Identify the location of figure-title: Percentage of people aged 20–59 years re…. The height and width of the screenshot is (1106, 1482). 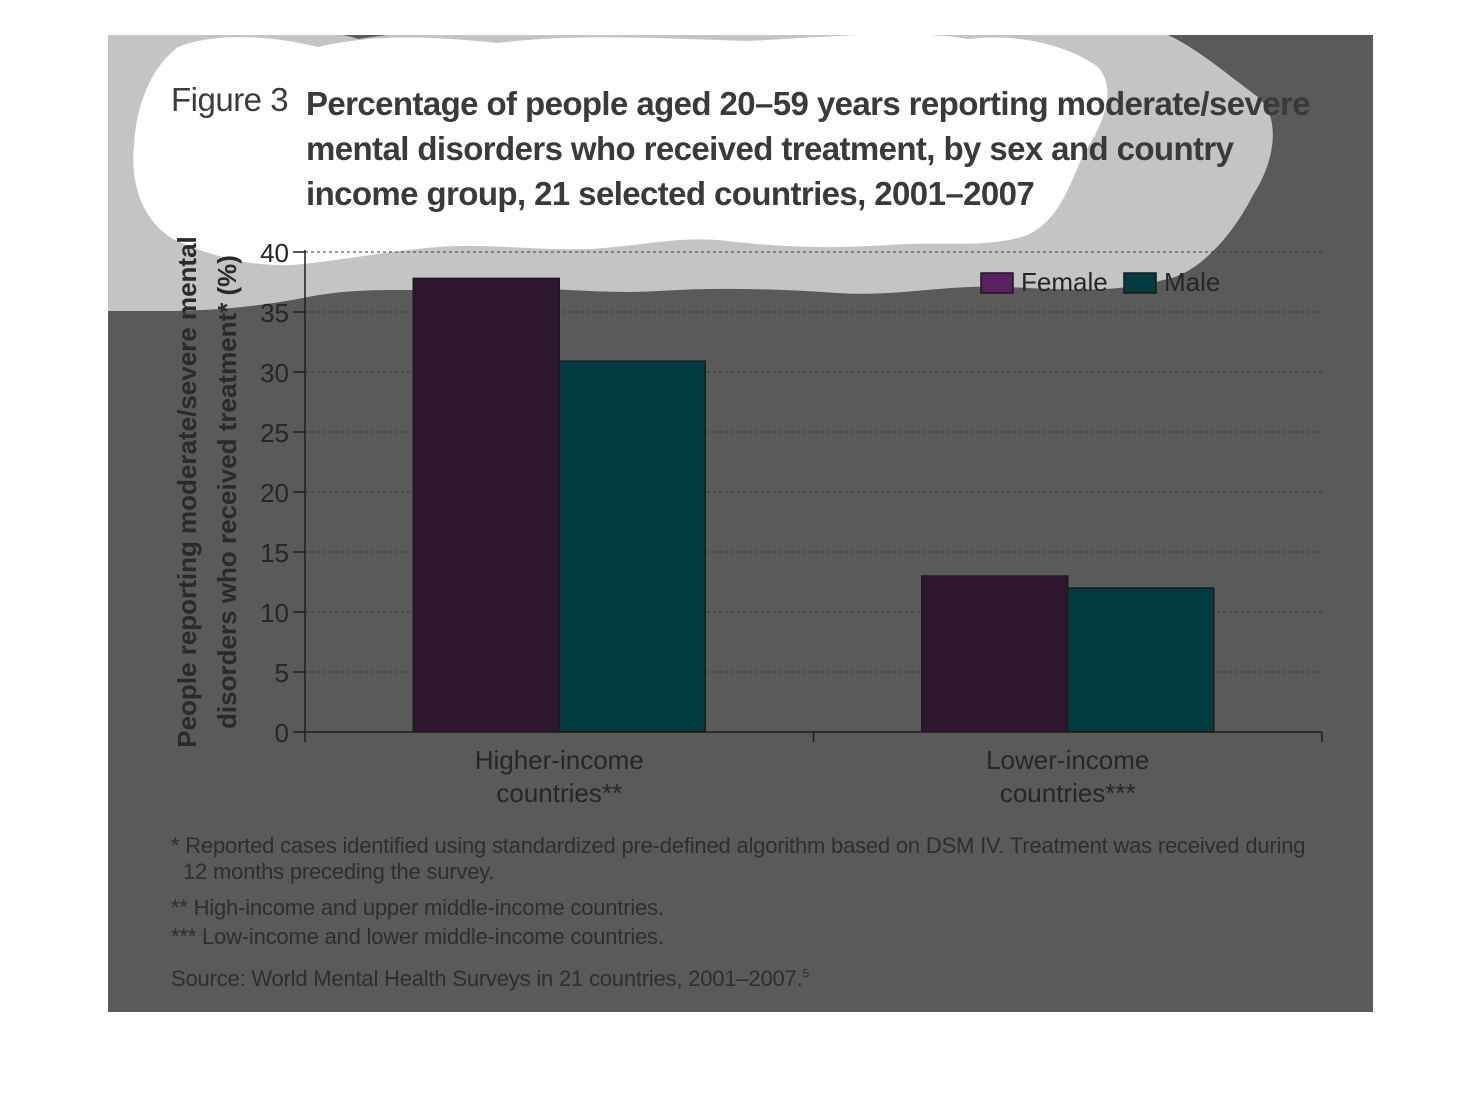
(808, 148).